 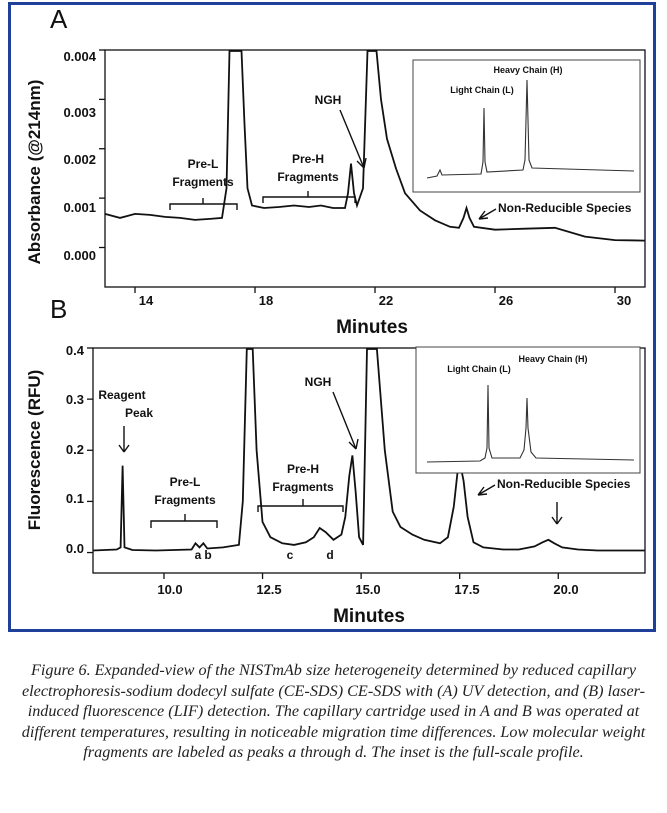 What do you see at coordinates (121, 395) in the screenshot?
I see `panel-b-reagent-label: Reagent` at bounding box center [121, 395].